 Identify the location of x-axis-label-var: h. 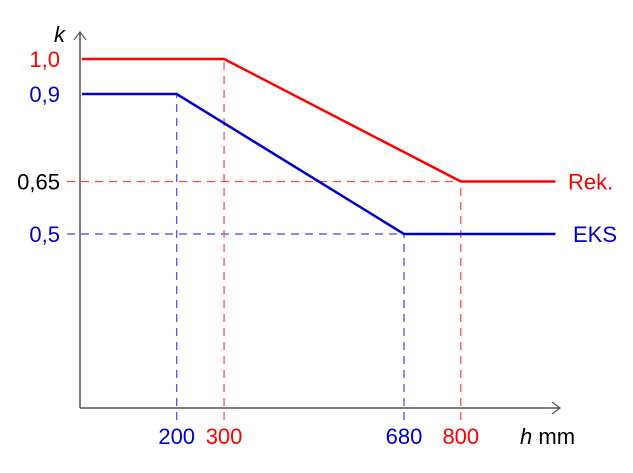
(526, 436).